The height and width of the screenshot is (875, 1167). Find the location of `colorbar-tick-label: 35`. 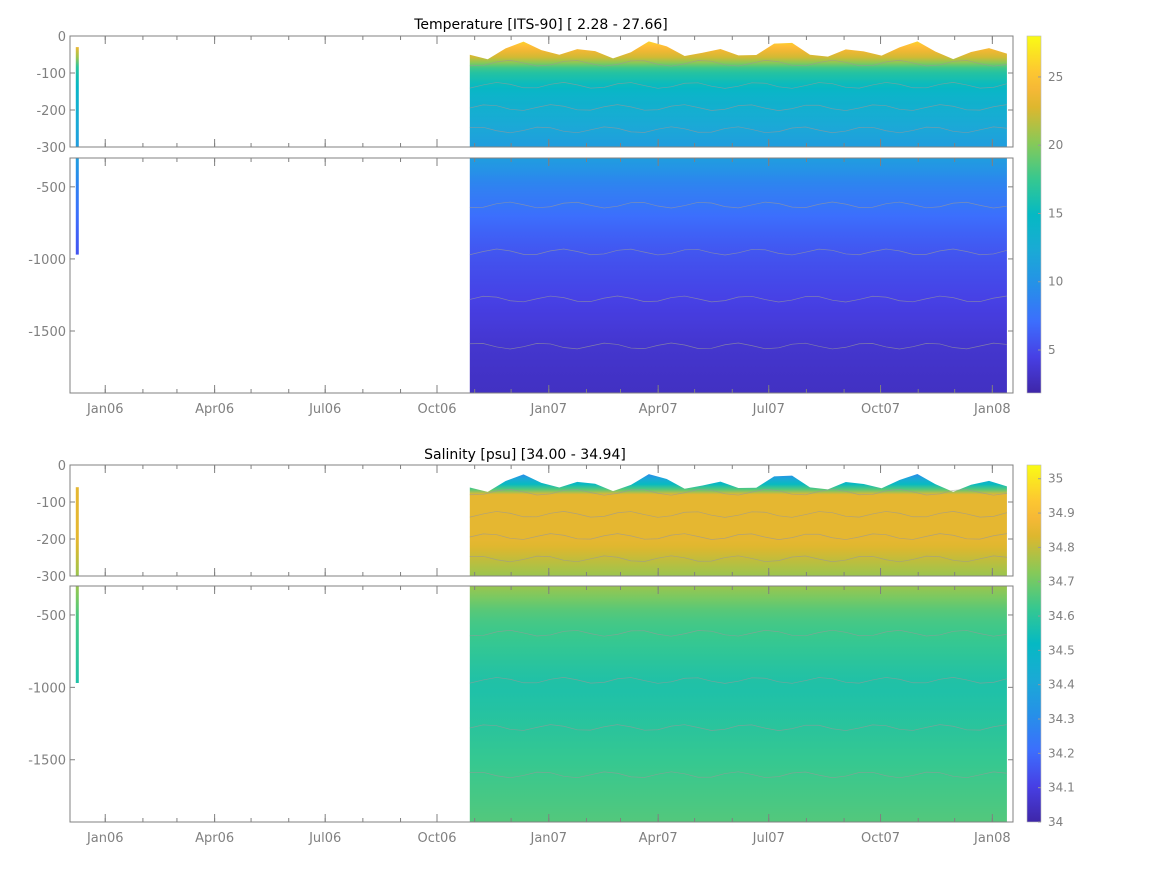

colorbar-tick-label: 35 is located at coordinates (1055, 479).